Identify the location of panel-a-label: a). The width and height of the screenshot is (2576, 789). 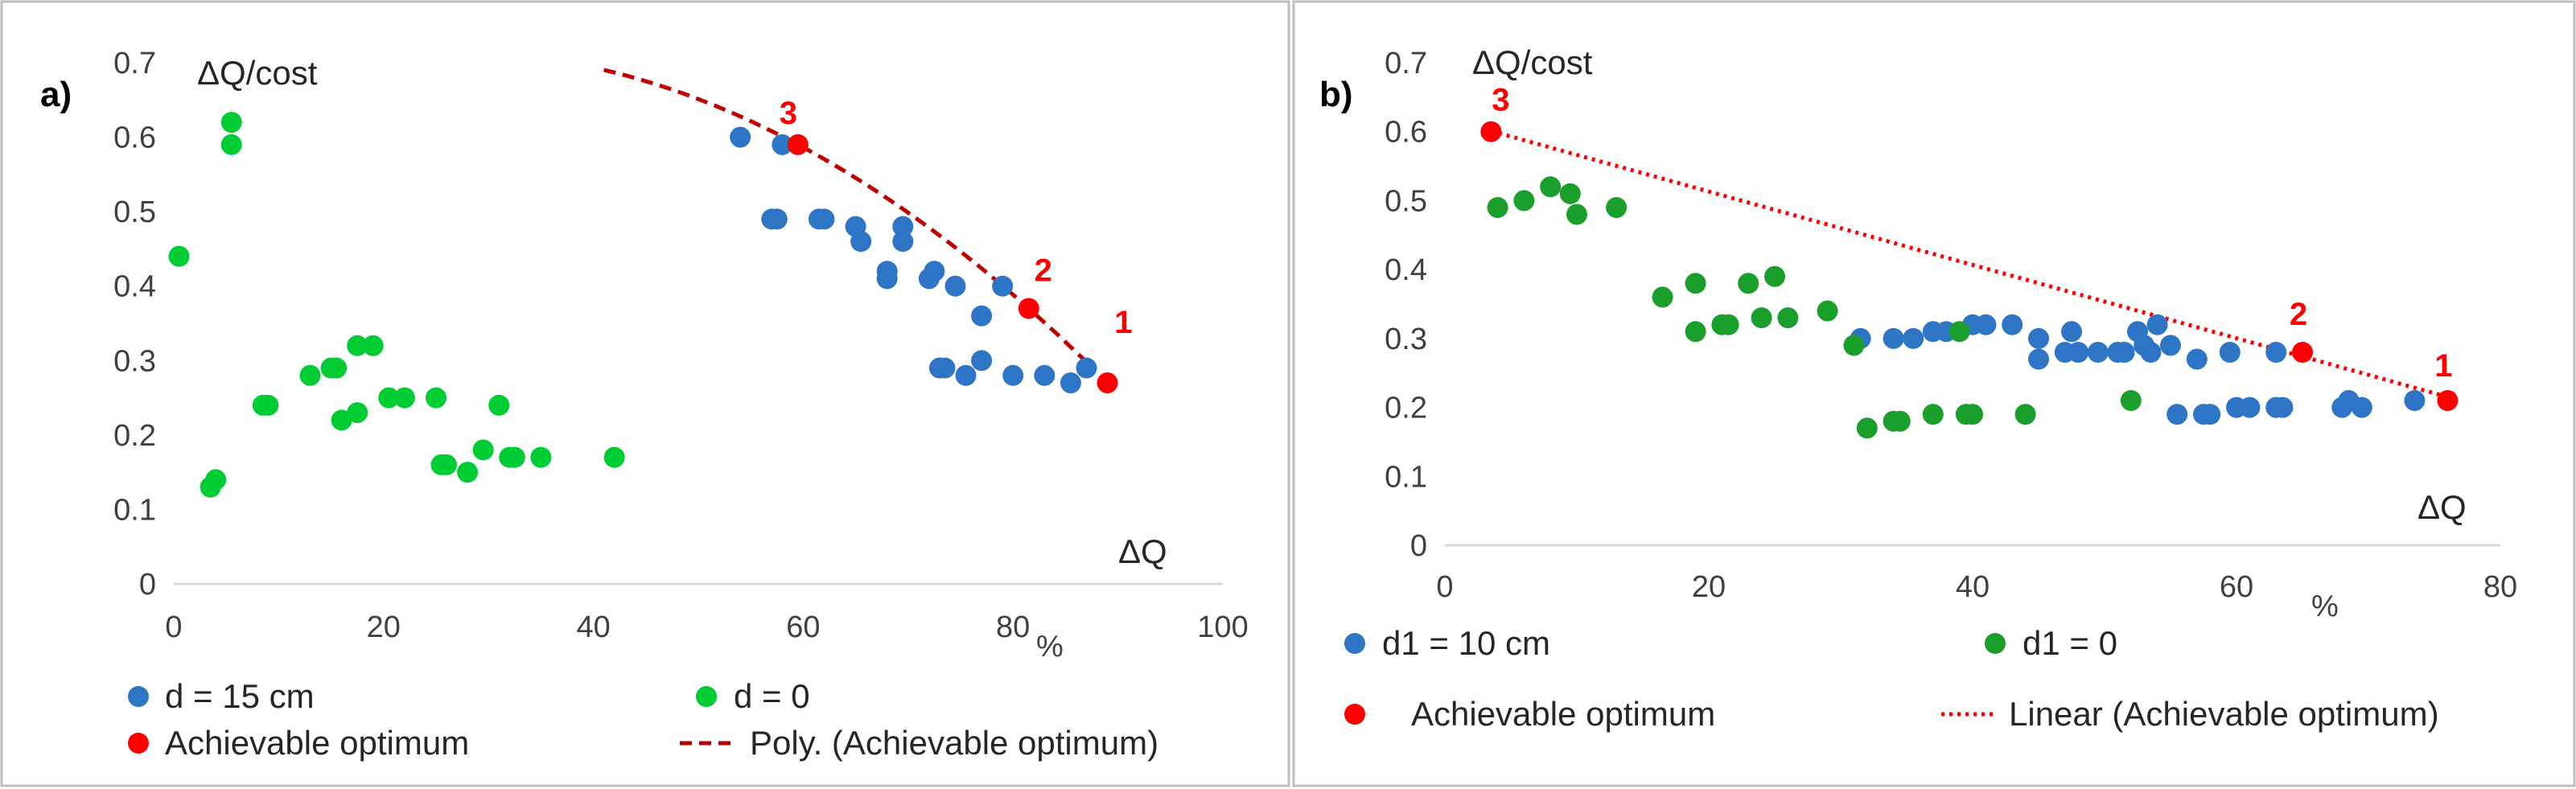
(56, 94).